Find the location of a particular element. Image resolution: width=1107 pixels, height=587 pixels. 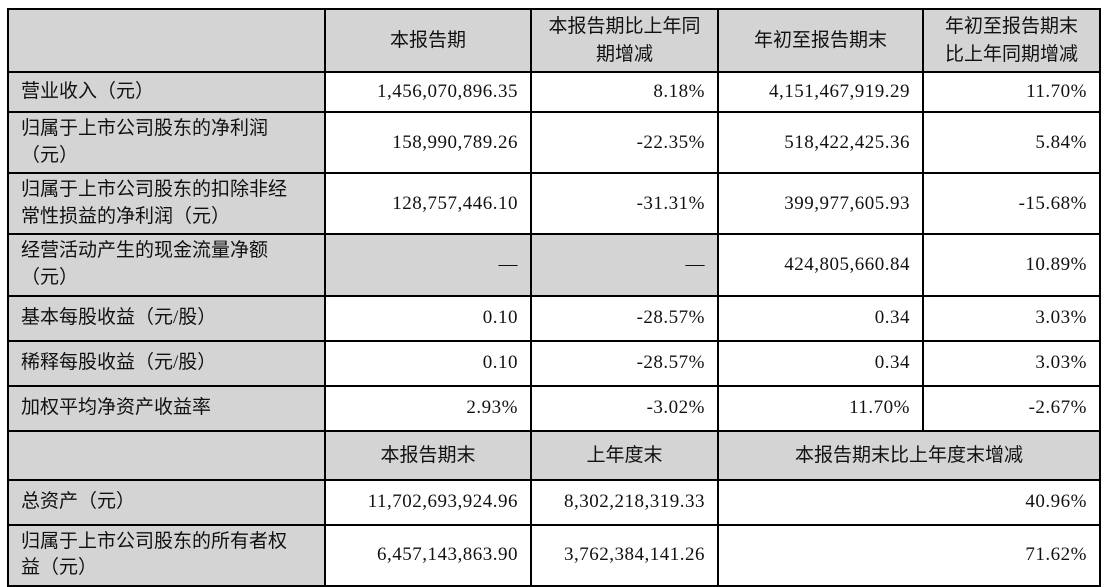

row-label: 加权平均净资产收益率 is located at coordinates (166, 408).